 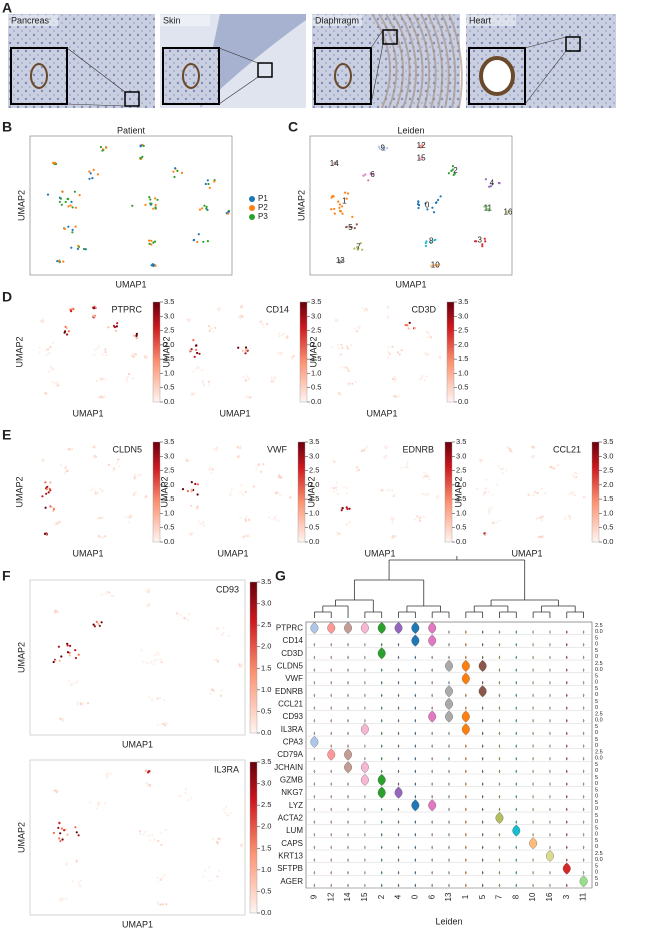 I want to click on colorbar-tick-label: 0.0, so click(x=169, y=401).